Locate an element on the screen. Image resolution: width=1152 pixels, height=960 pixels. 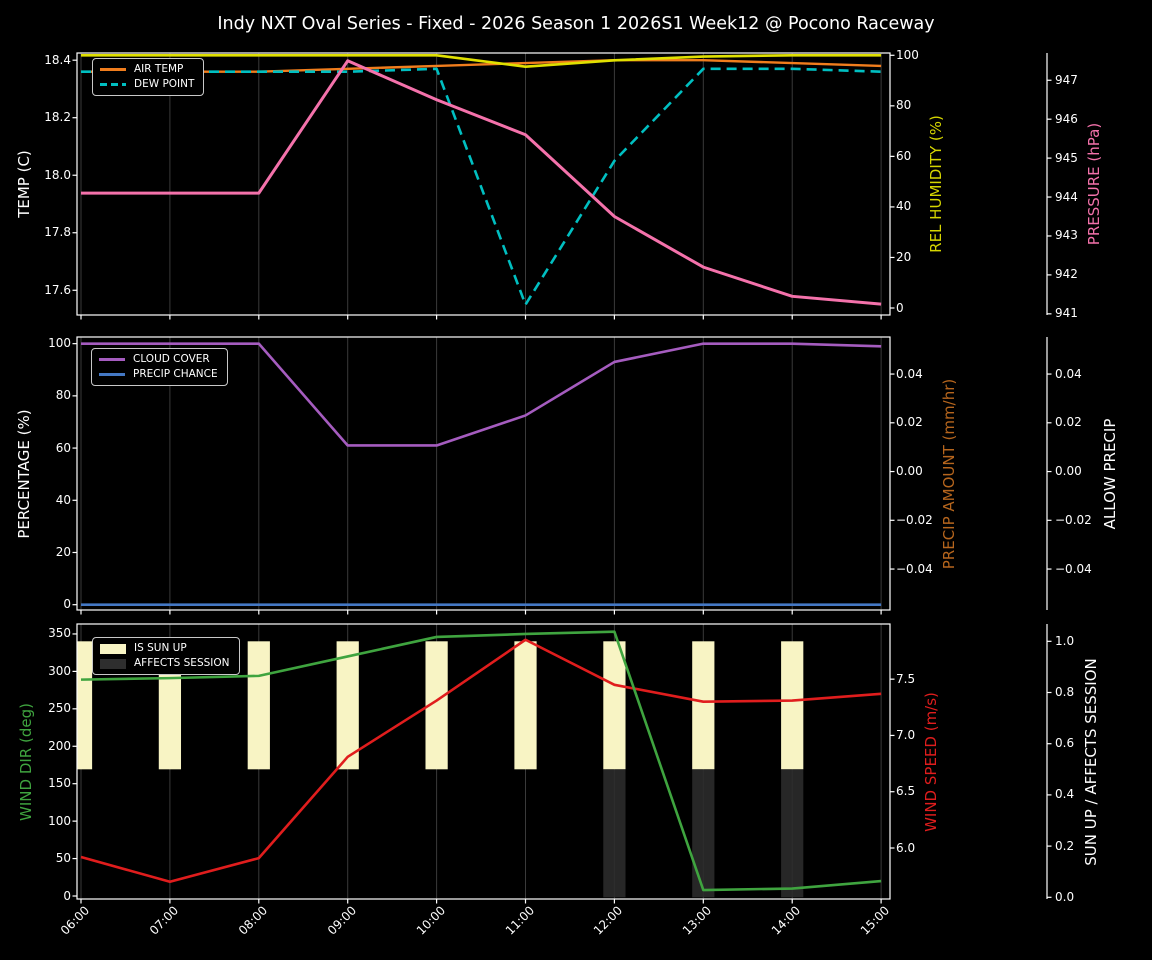
y-tick-label: 0.6 is located at coordinates (1065, 743).